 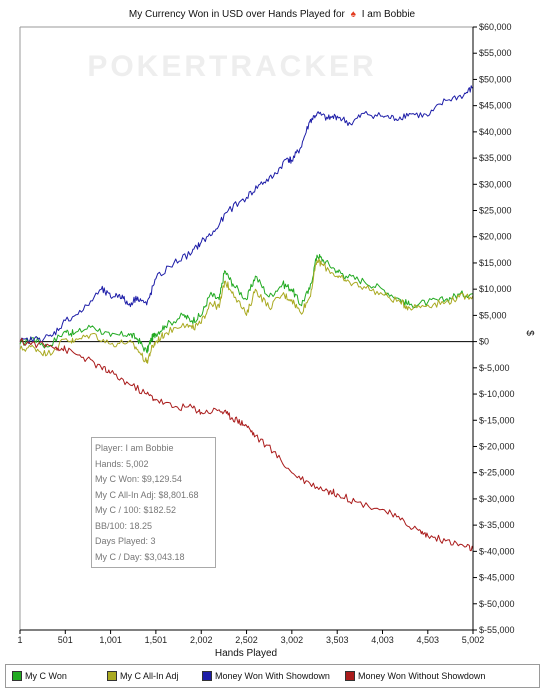 What do you see at coordinates (497, 499) in the screenshot?
I see `y-tick-label: $-30,000` at bounding box center [497, 499].